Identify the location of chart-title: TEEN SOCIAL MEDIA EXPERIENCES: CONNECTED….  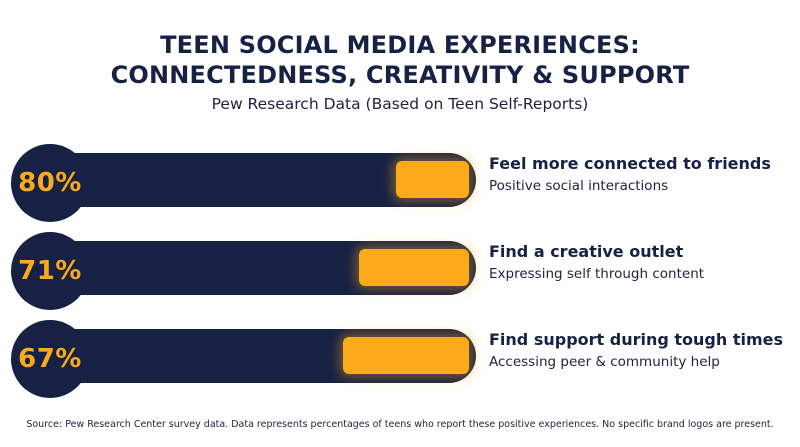
(400, 60).